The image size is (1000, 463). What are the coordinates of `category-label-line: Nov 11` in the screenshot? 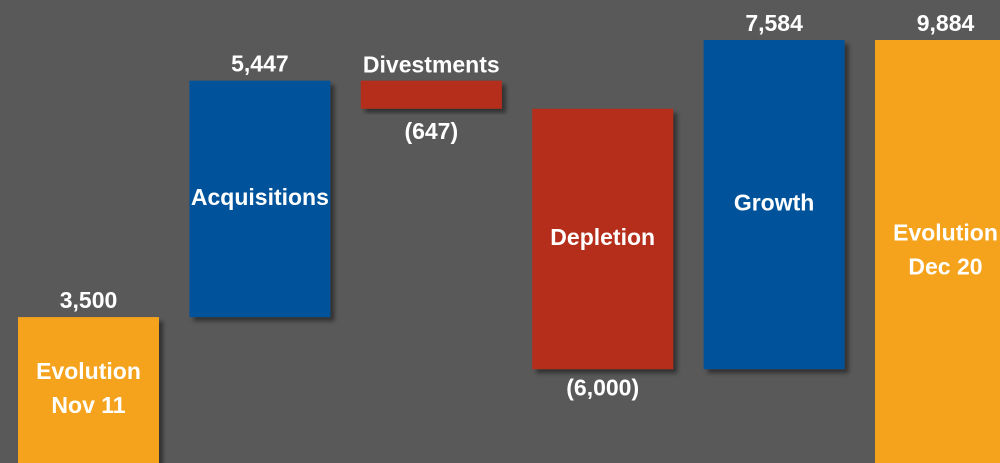 It's located at (88, 405).